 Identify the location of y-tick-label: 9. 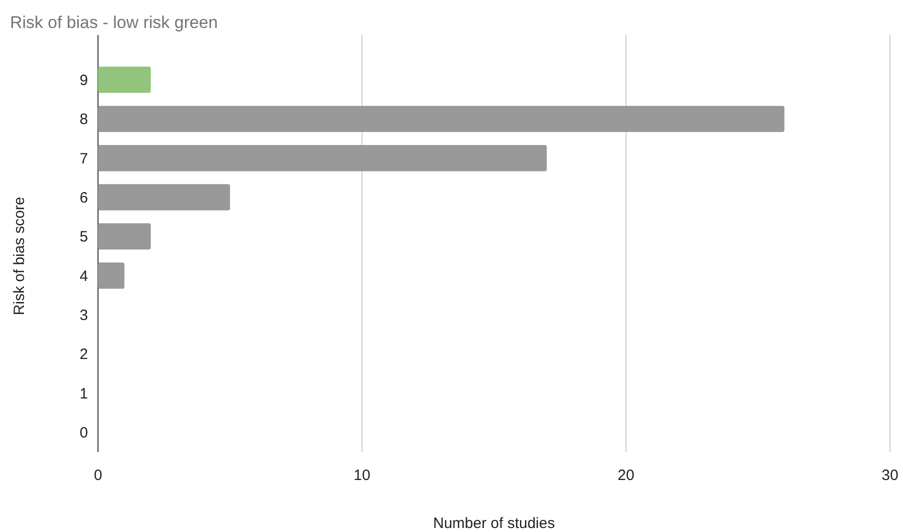
(84, 81).